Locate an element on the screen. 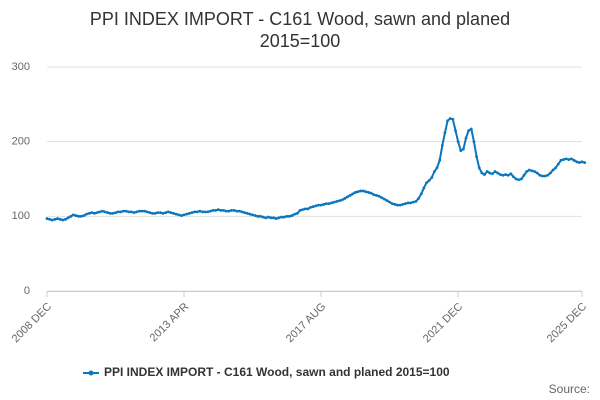 The height and width of the screenshot is (400, 600). source: Source: is located at coordinates (569, 389).